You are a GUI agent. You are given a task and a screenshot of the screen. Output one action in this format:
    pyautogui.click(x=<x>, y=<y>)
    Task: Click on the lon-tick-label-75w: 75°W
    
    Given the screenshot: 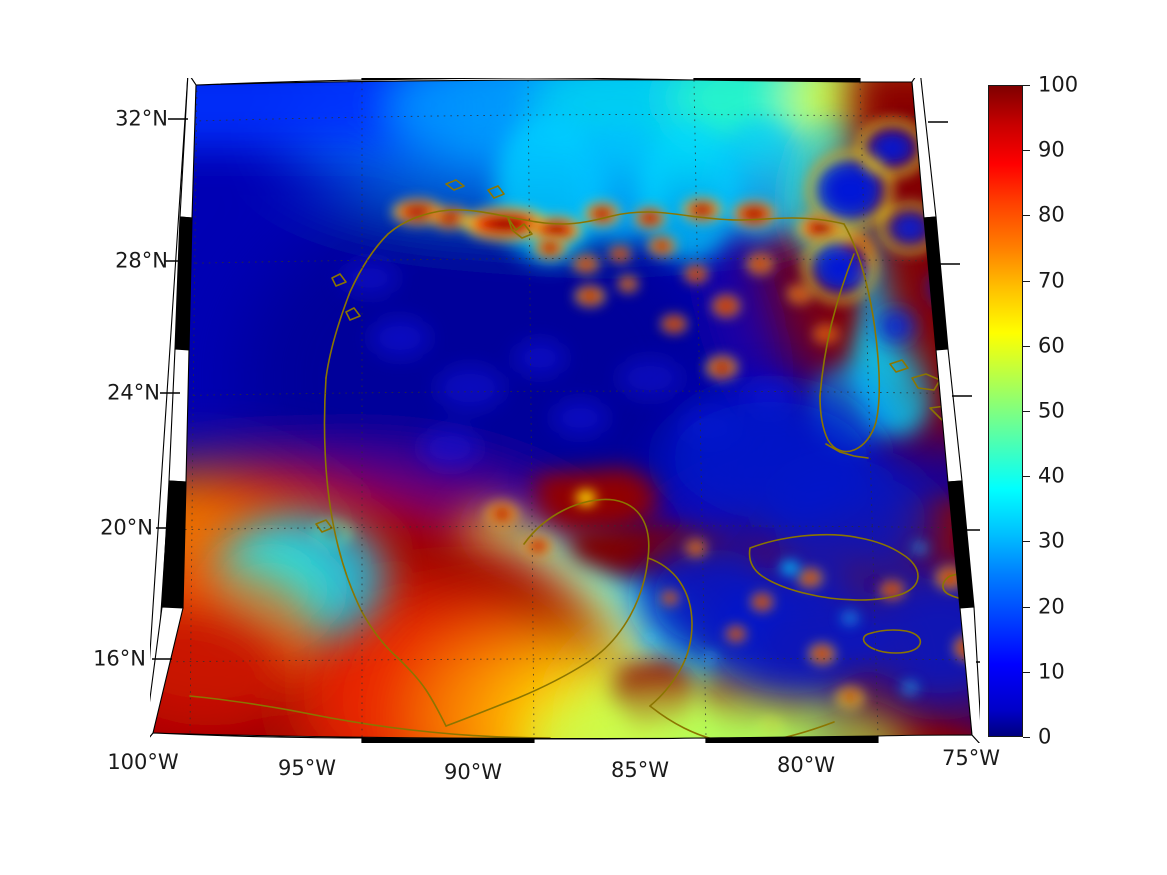 What is the action you would take?
    pyautogui.click(x=971, y=758)
    